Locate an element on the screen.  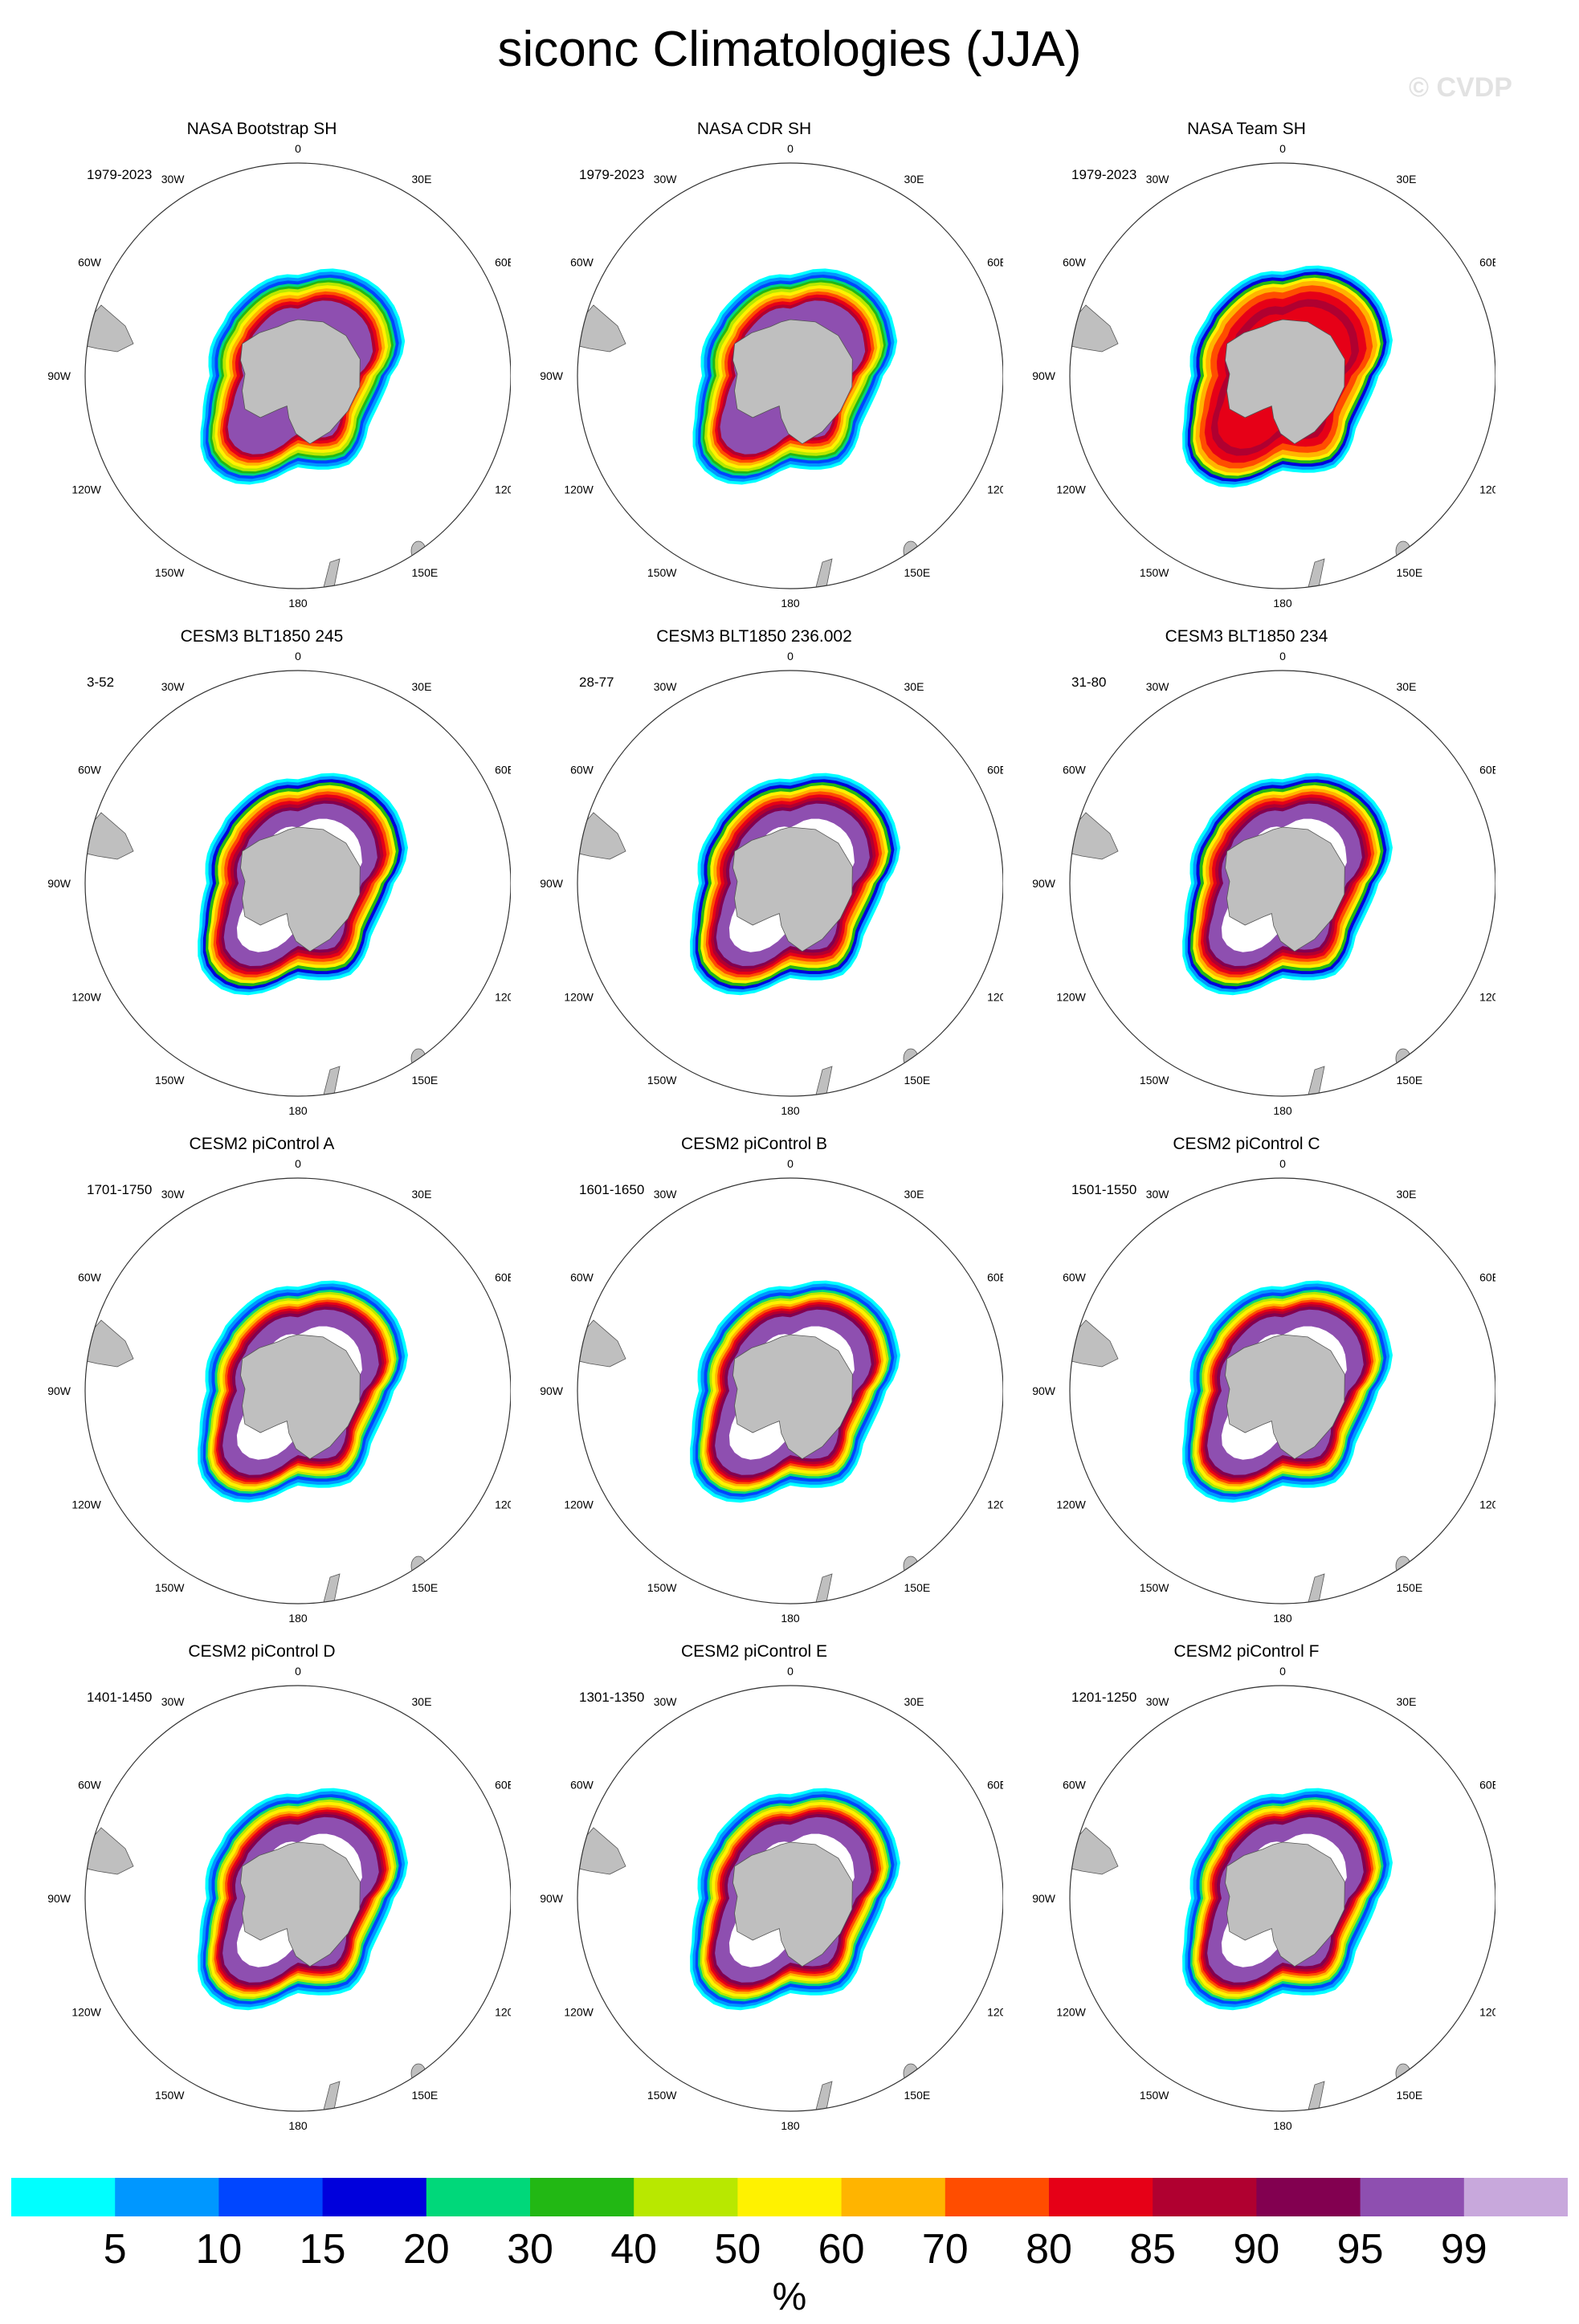
panel-title: CESM3 BLT1850 236.002 is located at coordinates (754, 637).